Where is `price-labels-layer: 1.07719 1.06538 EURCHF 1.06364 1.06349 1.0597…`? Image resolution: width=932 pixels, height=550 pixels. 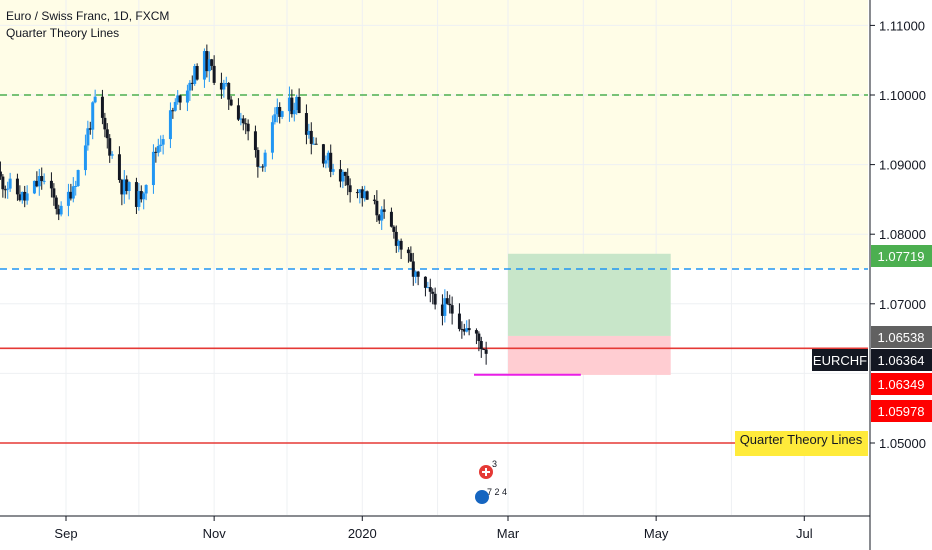
price-labels-layer: 1.07719 1.06538 EURCHF 1.06364 1.06349 1.0597… is located at coordinates (833, 350).